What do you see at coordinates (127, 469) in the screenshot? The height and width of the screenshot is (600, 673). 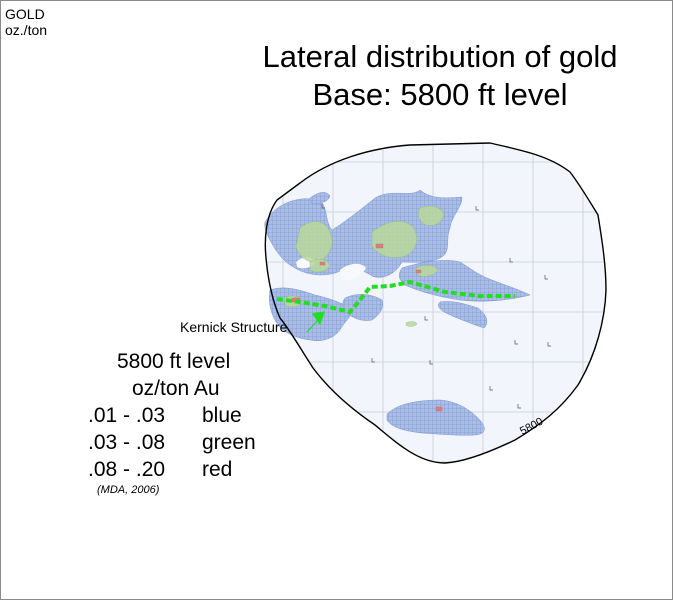 I see `legend-range: .08 - .20` at bounding box center [127, 469].